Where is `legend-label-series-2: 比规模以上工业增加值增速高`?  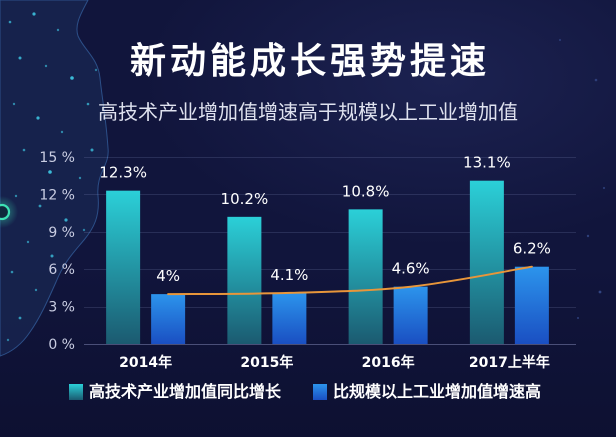
legend-label-series-2: 比规模以上工业增加值增速高 is located at coordinates (437, 391).